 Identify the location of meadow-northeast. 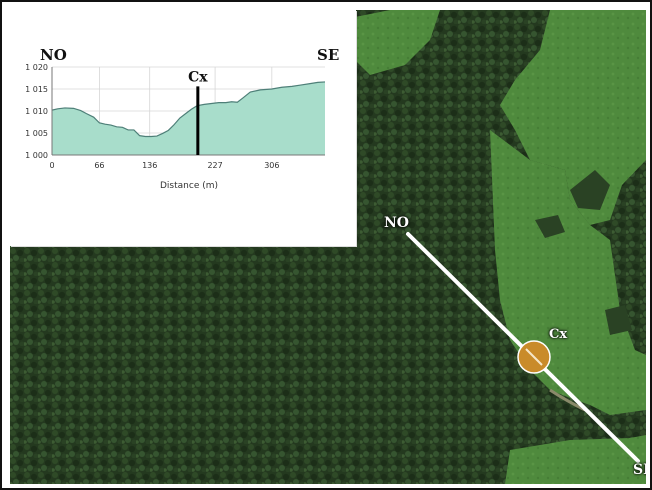
(573, 117).